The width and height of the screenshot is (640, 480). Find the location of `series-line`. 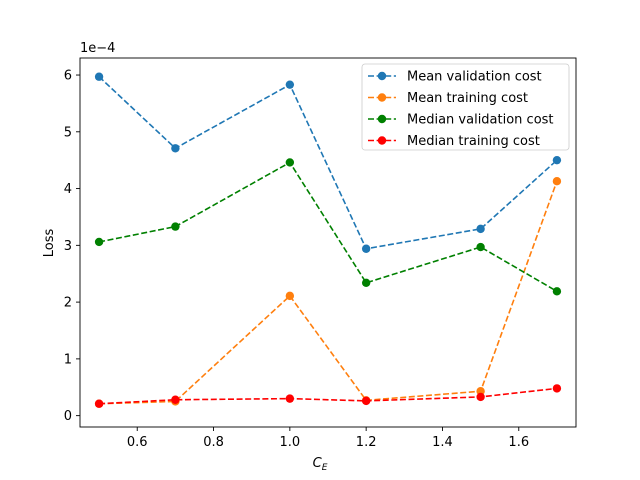

series-line is located at coordinates (328, 396).